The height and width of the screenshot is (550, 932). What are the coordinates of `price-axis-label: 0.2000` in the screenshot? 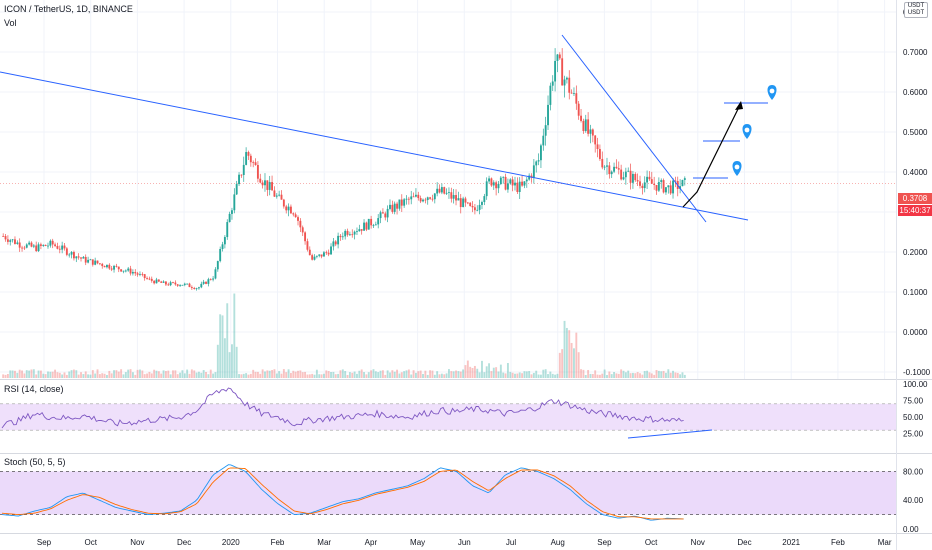 It's located at (915, 252).